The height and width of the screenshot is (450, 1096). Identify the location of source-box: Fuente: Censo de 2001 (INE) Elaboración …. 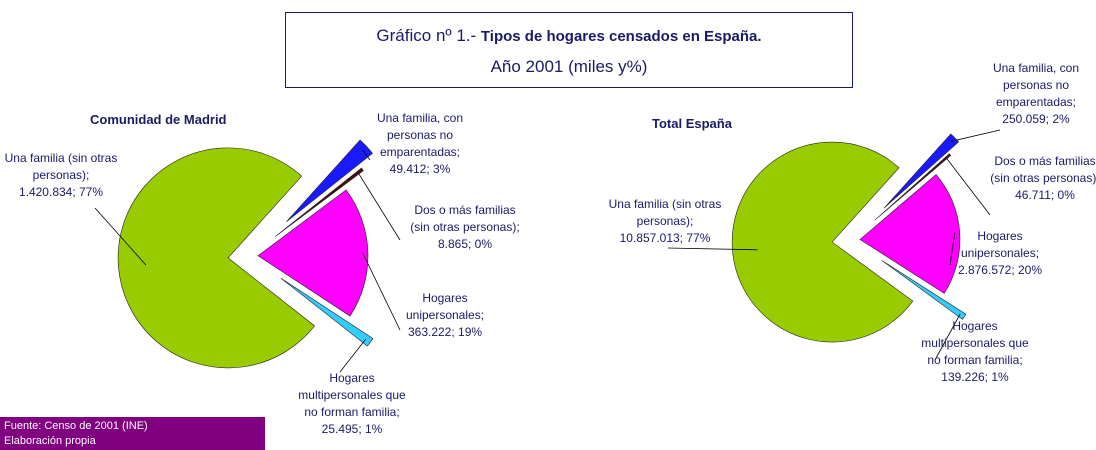
(132, 433).